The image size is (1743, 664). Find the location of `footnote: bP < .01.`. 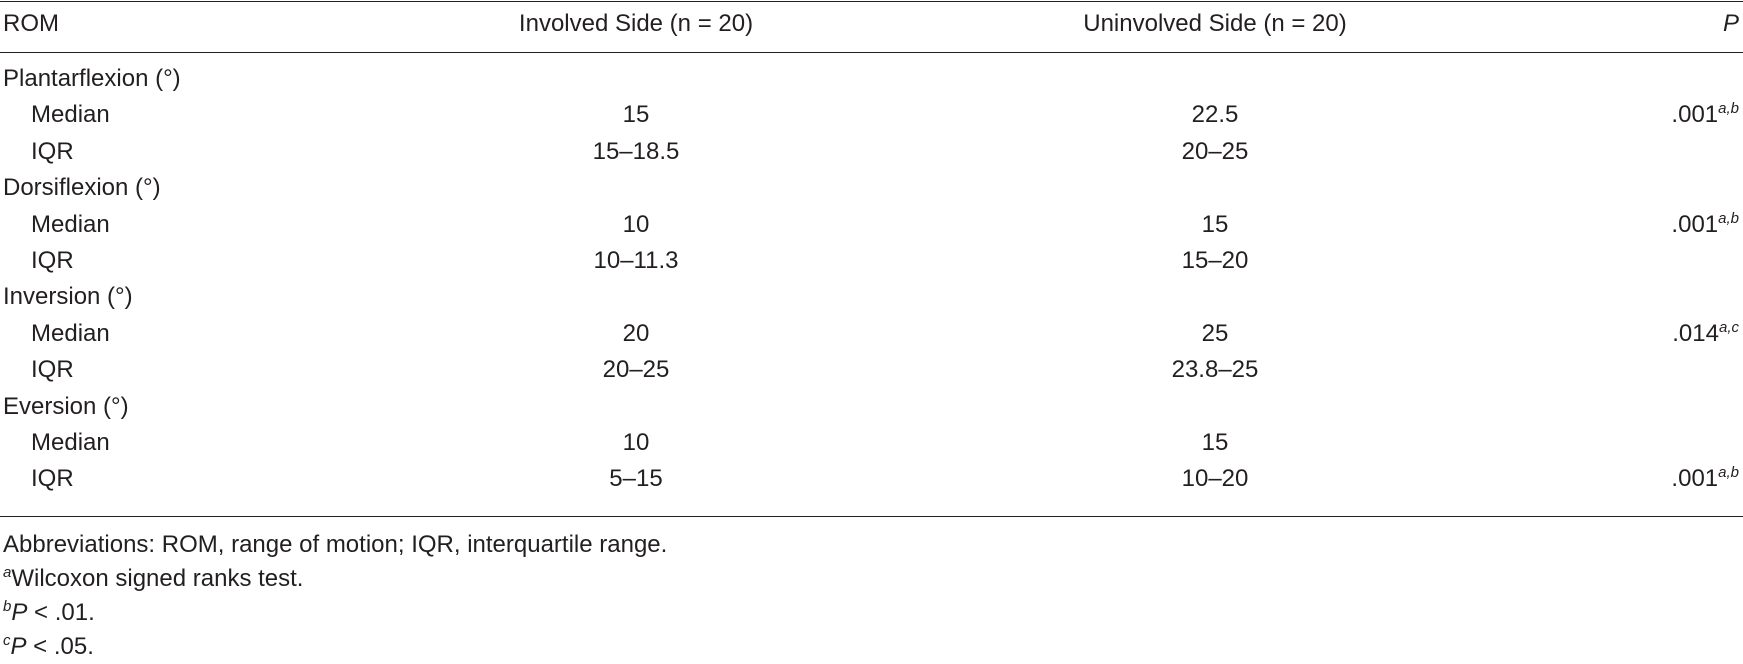

footnote: bP < .01. is located at coordinates (49, 613).